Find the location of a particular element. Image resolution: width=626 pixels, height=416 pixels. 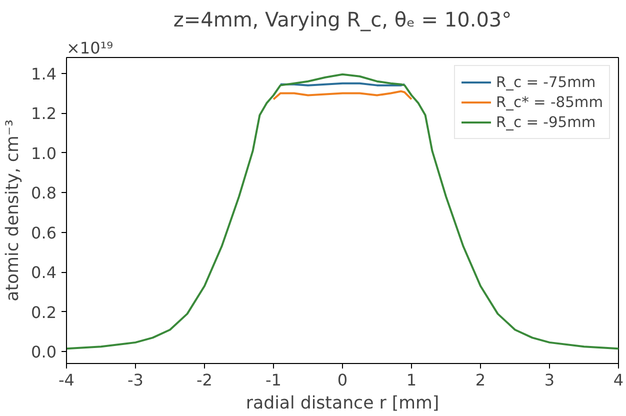

y-tick-label: 0.6 is located at coordinates (44, 232).